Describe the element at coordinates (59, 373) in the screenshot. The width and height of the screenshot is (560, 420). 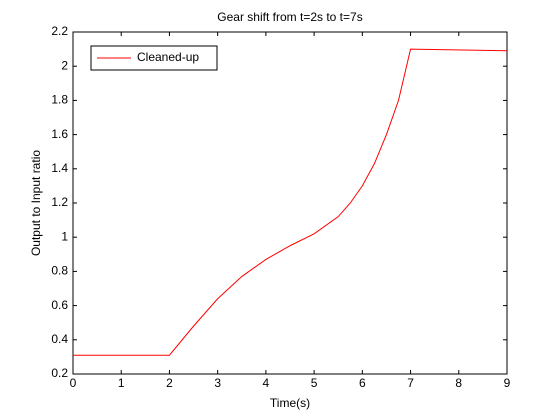
I see `y-tick-label: 0.2` at that location.